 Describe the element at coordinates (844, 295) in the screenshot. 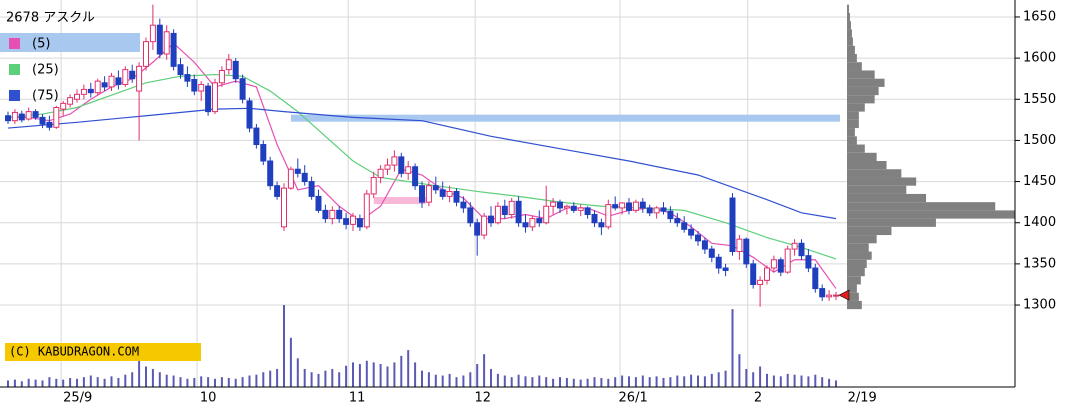

I see `price-marker` at that location.